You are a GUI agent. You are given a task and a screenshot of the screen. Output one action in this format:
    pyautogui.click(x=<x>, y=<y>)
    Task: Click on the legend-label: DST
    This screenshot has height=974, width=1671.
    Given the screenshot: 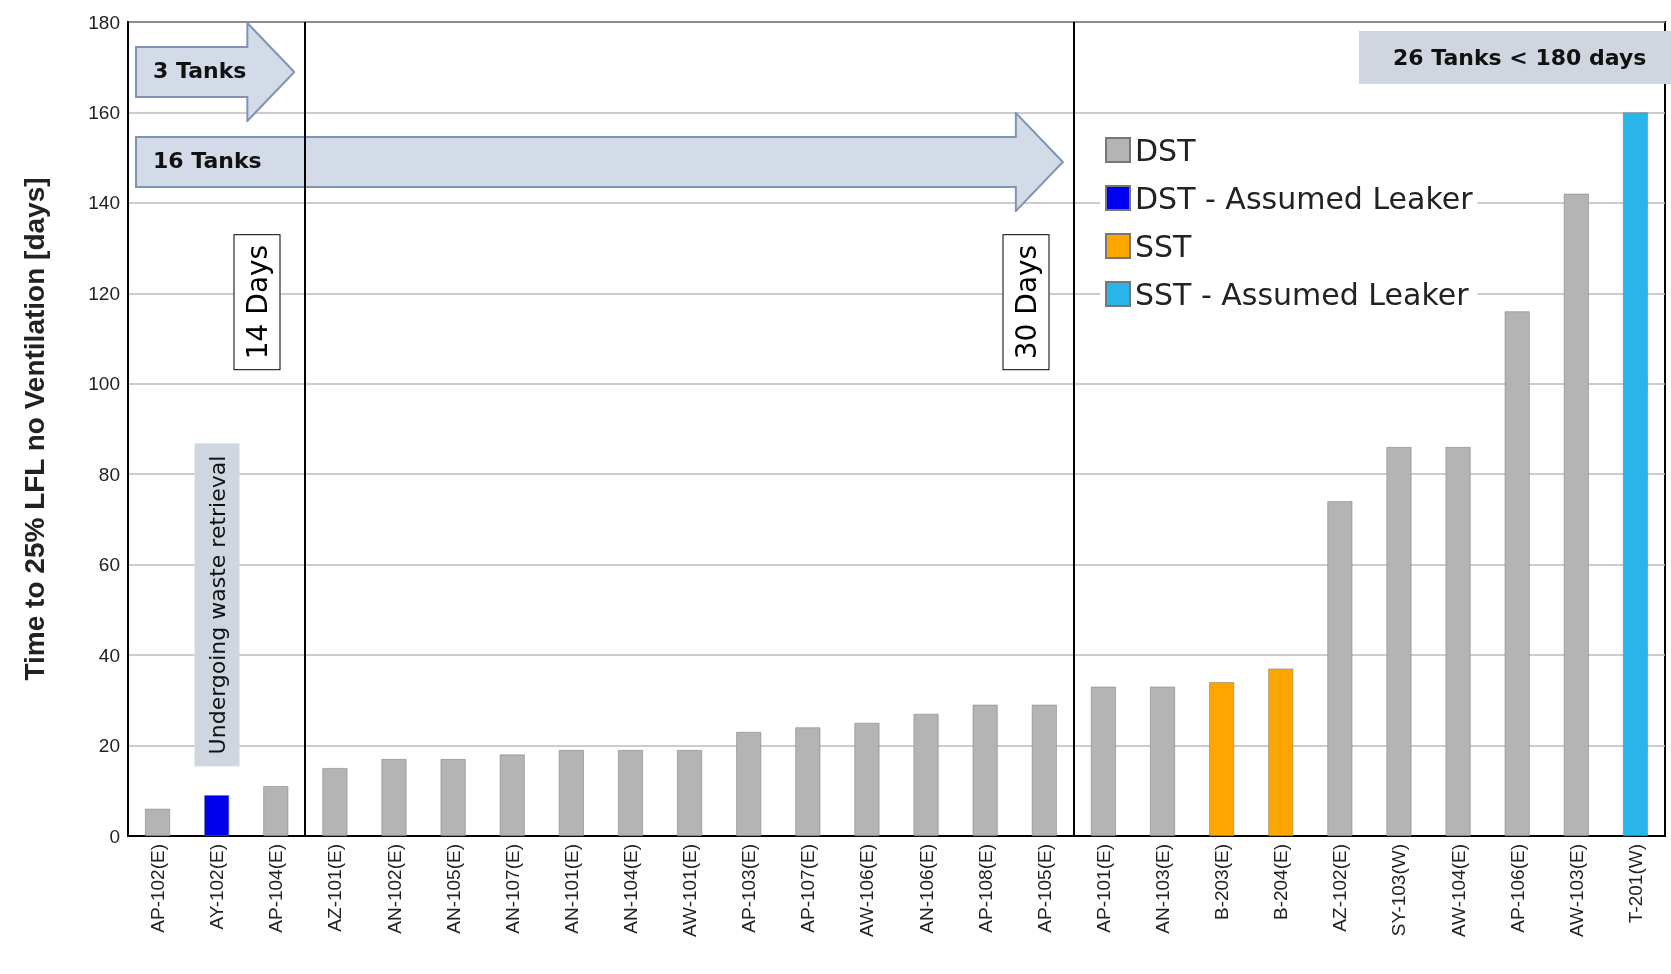 What is the action you would take?
    pyautogui.click(x=1166, y=150)
    